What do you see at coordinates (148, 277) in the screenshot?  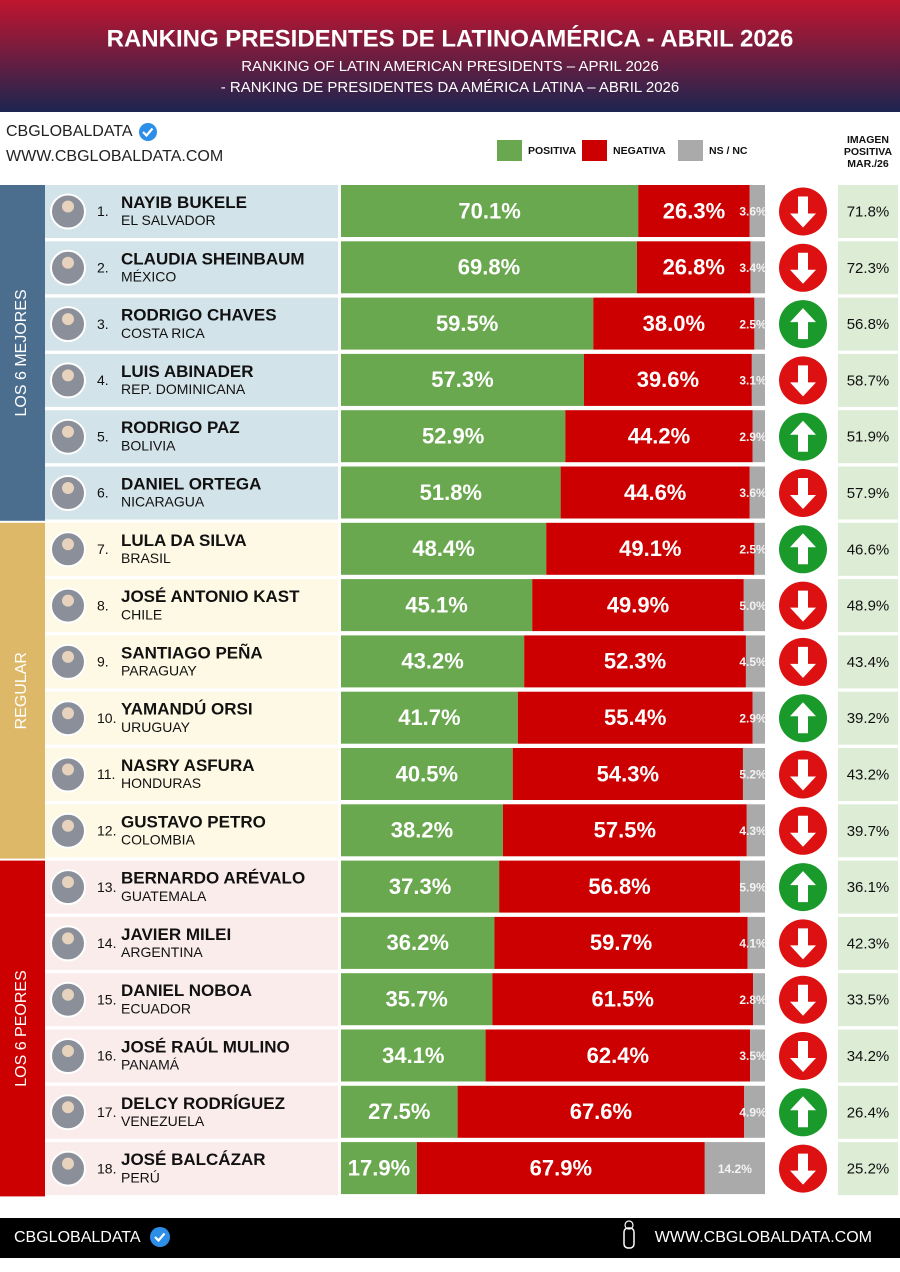 I see `country: MÉXICO` at bounding box center [148, 277].